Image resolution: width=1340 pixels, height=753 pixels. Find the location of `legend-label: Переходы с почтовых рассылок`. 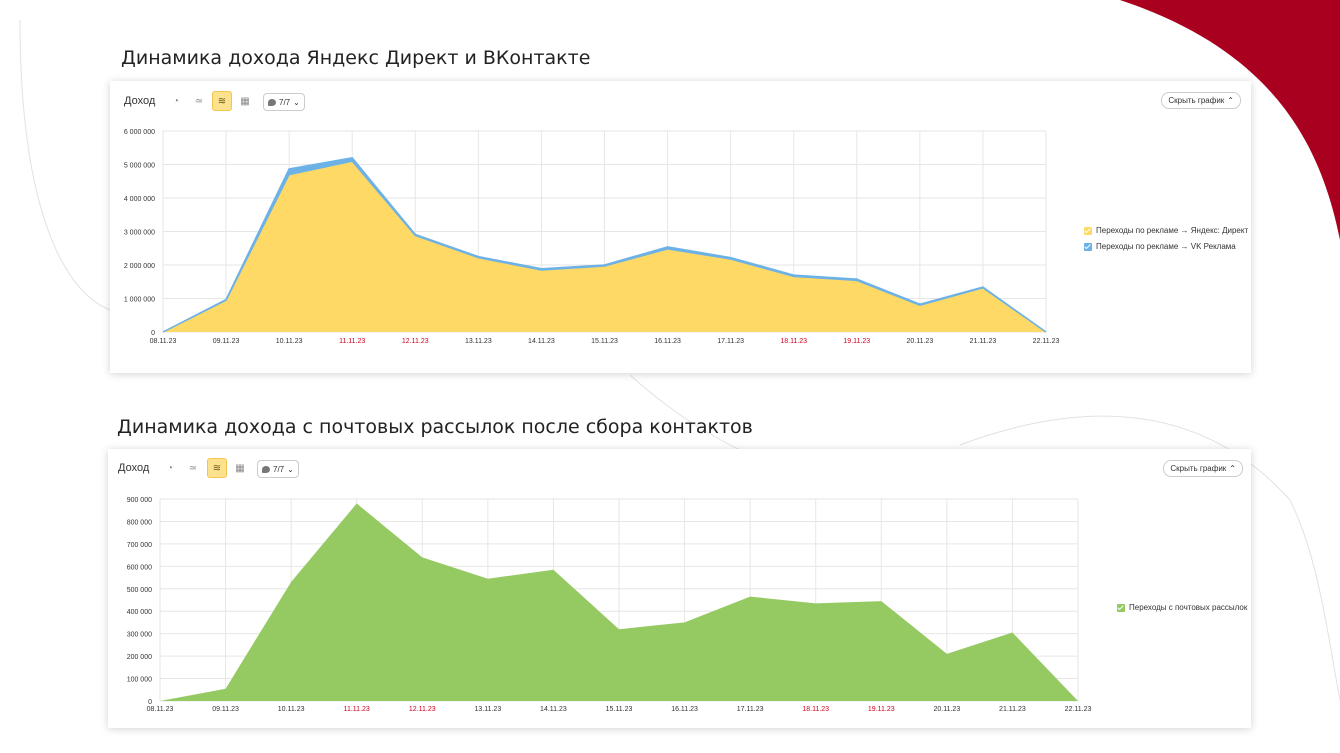

legend-label: Переходы с почтовых рассылок is located at coordinates (1188, 607).